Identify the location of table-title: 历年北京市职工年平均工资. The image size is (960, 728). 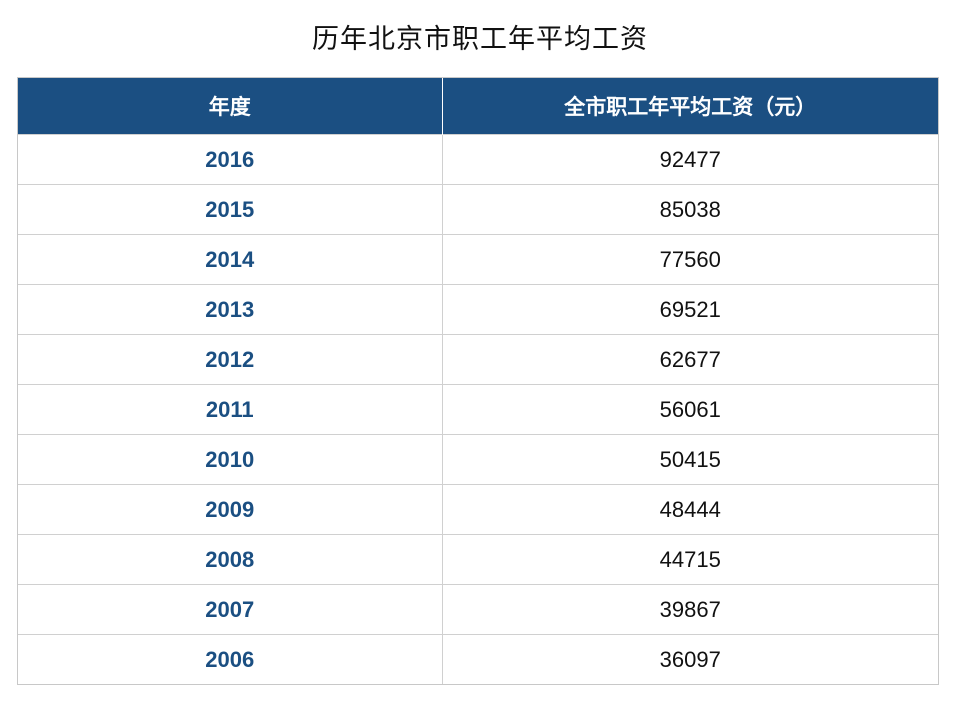
(480, 39).